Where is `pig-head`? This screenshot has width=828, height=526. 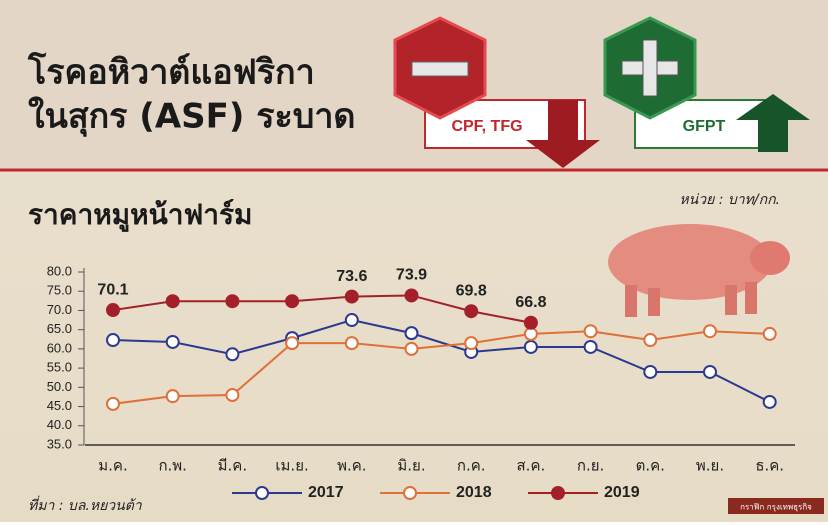
pig-head is located at coordinates (770, 258).